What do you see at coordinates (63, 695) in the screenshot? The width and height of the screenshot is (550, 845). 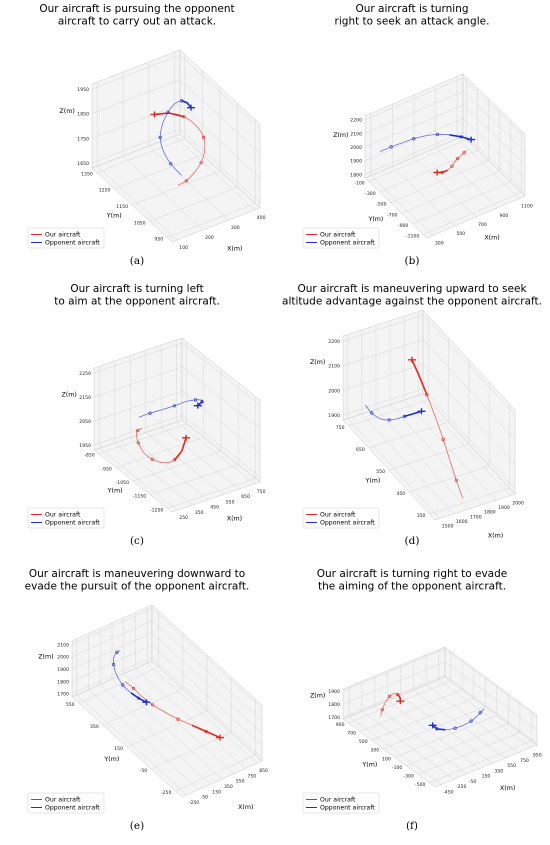 I see `z-tick-label: 1700` at bounding box center [63, 695].